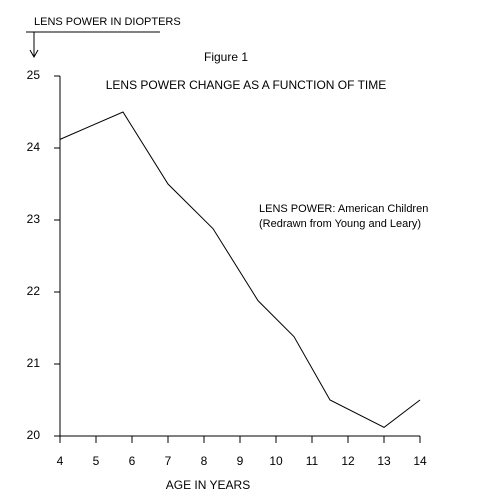  What do you see at coordinates (34, 219) in the screenshot?
I see `y-tick-label: 23` at bounding box center [34, 219].